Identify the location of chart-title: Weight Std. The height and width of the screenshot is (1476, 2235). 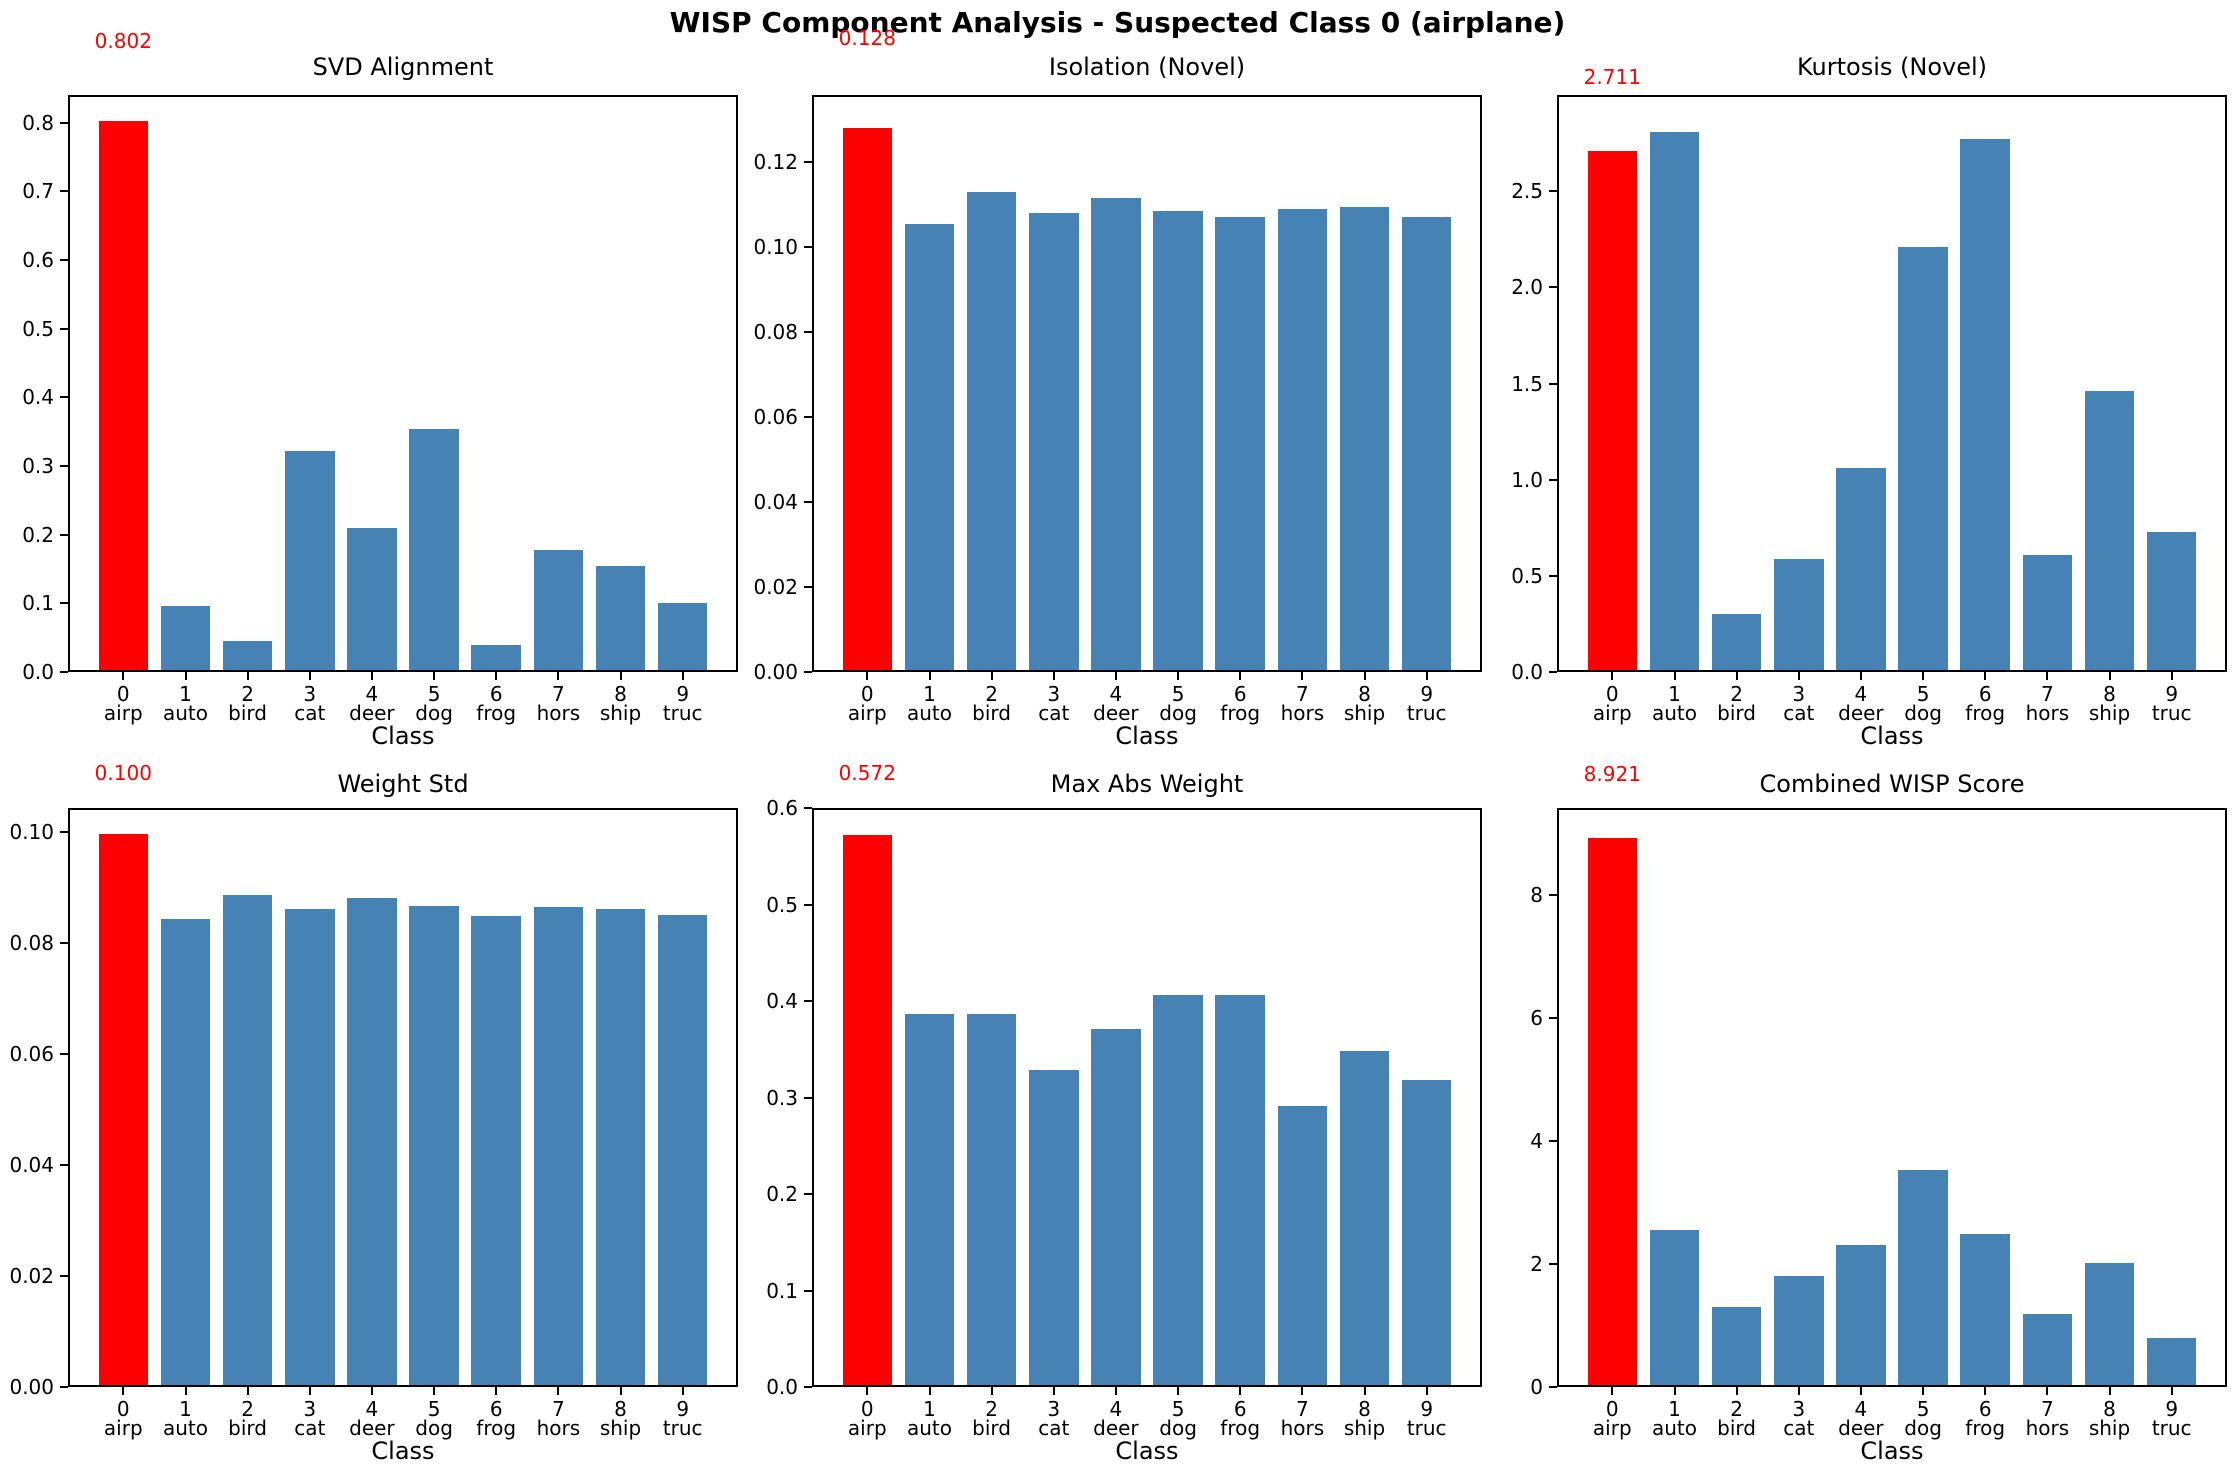
(403, 784).